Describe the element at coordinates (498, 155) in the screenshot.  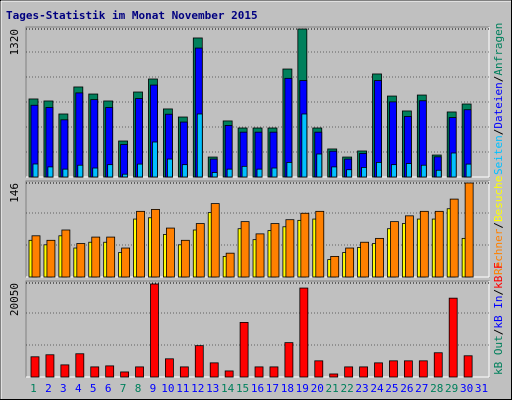
I see `legend-entry: Seiten` at that location.